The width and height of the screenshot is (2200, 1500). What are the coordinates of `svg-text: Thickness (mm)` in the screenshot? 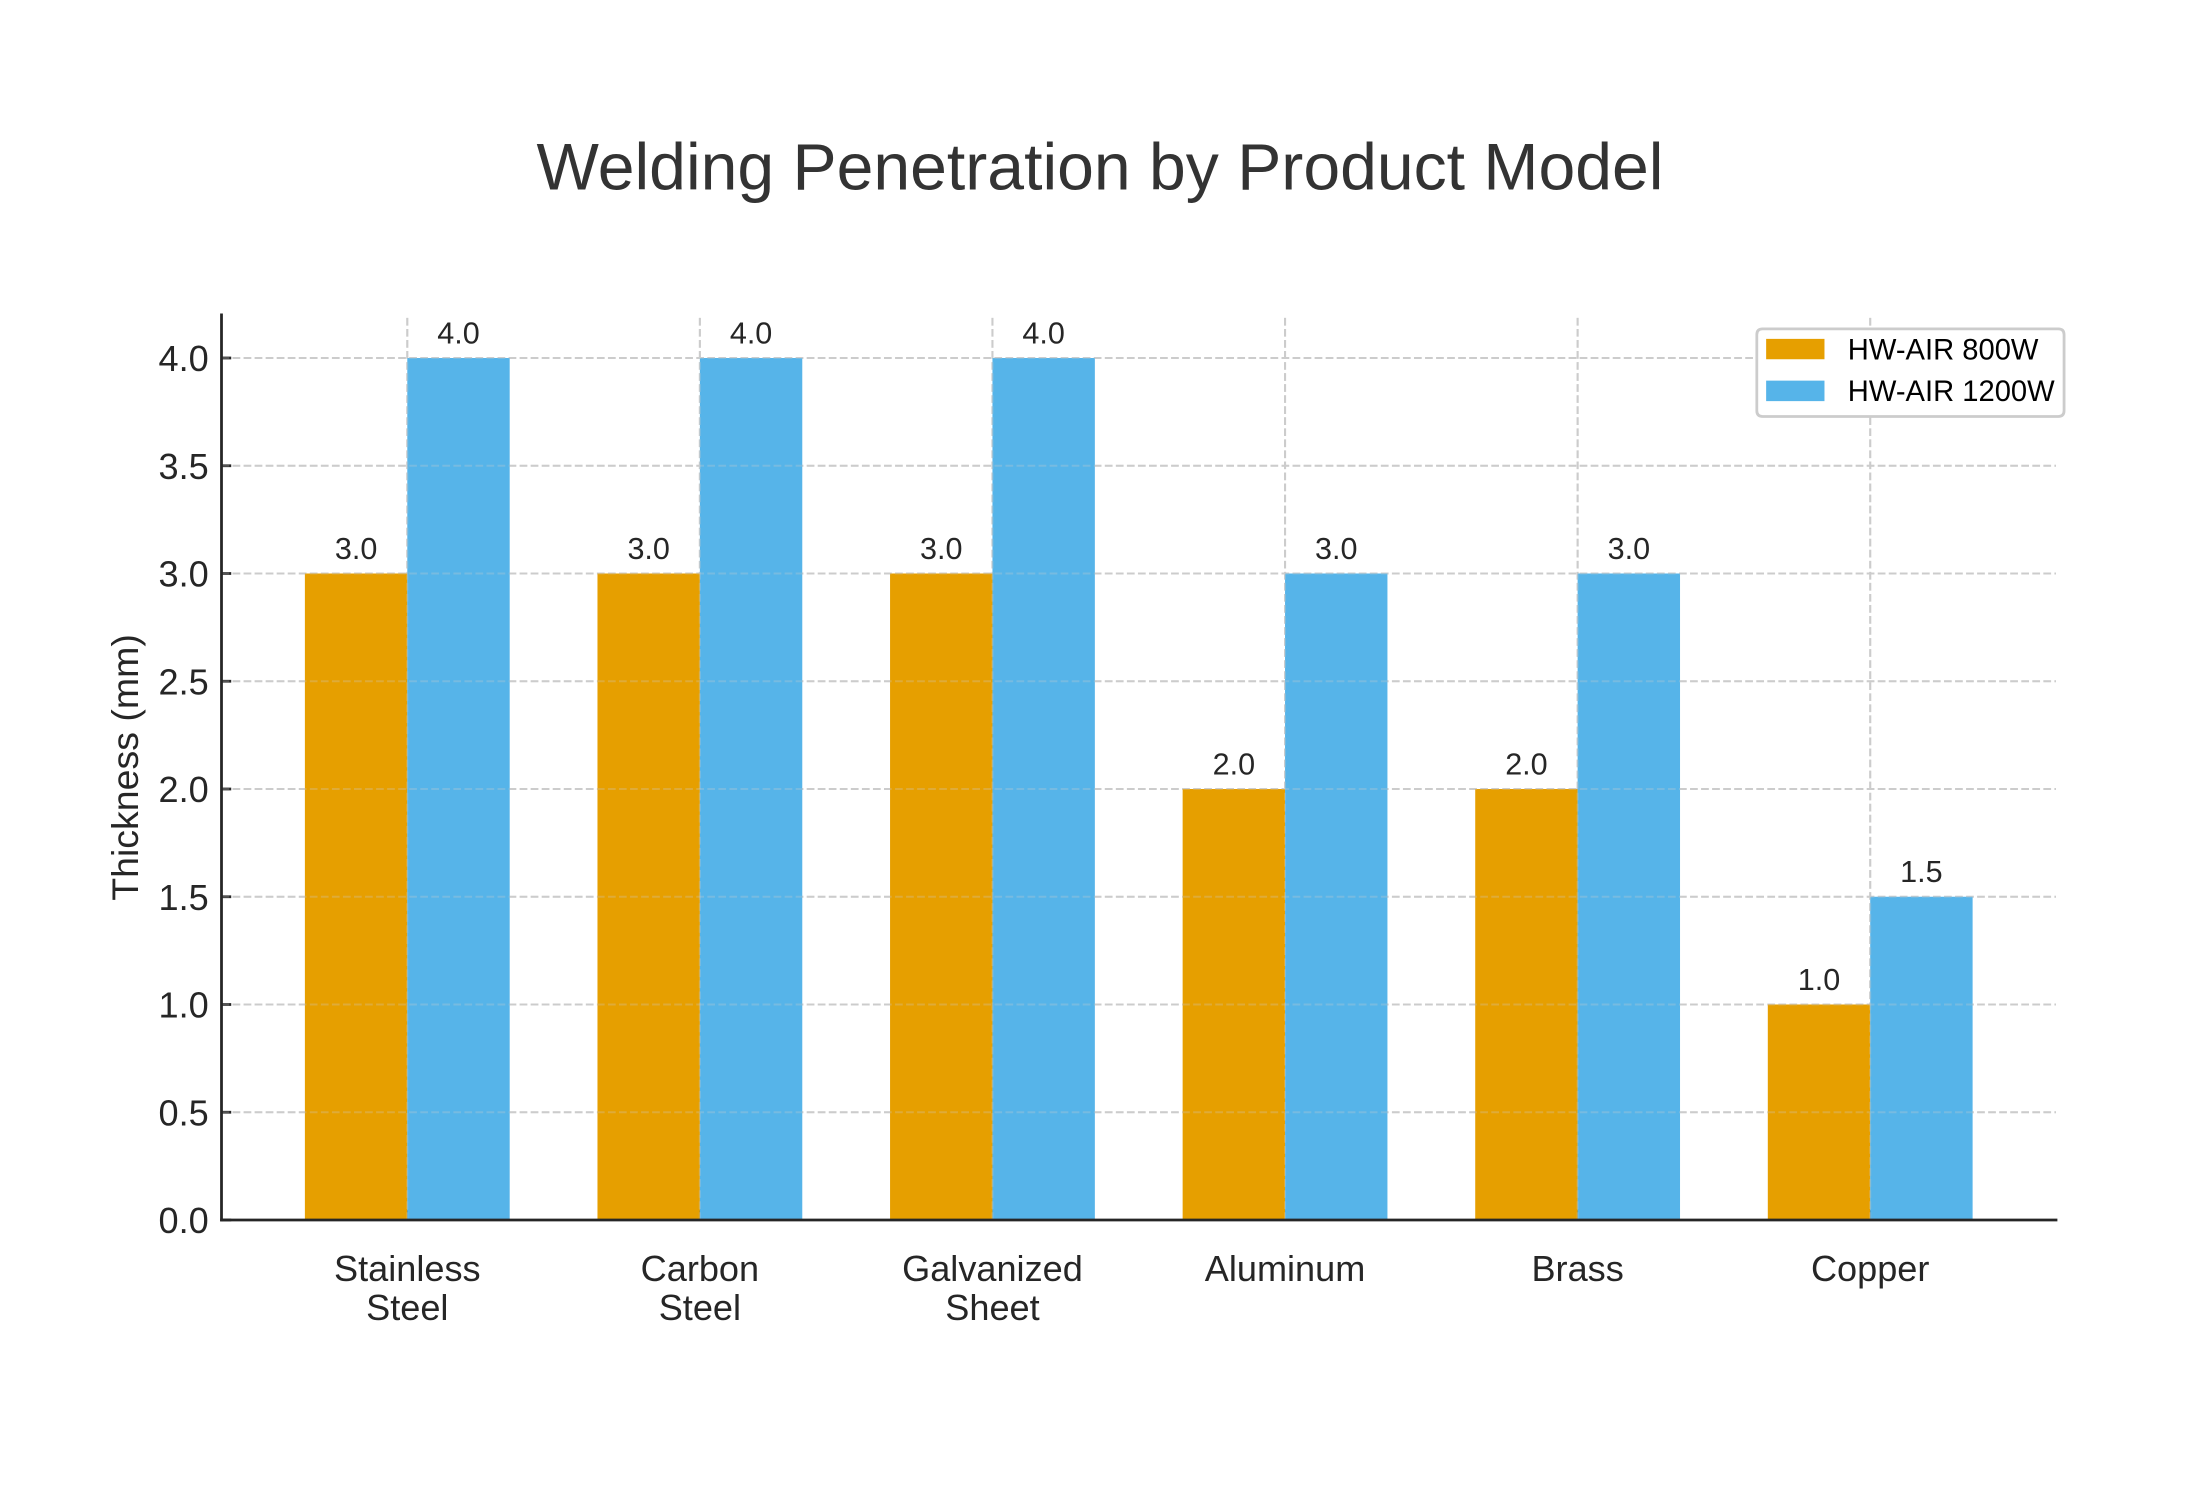 It's located at (125, 767).